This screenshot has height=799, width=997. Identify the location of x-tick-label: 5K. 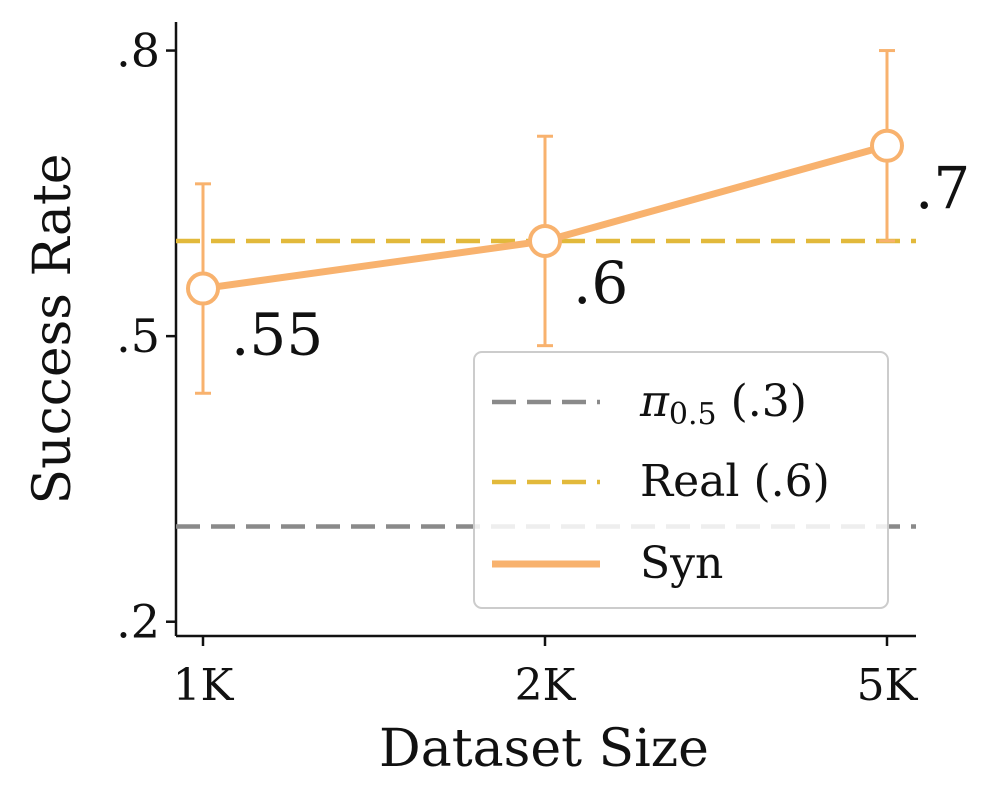
(888, 685).